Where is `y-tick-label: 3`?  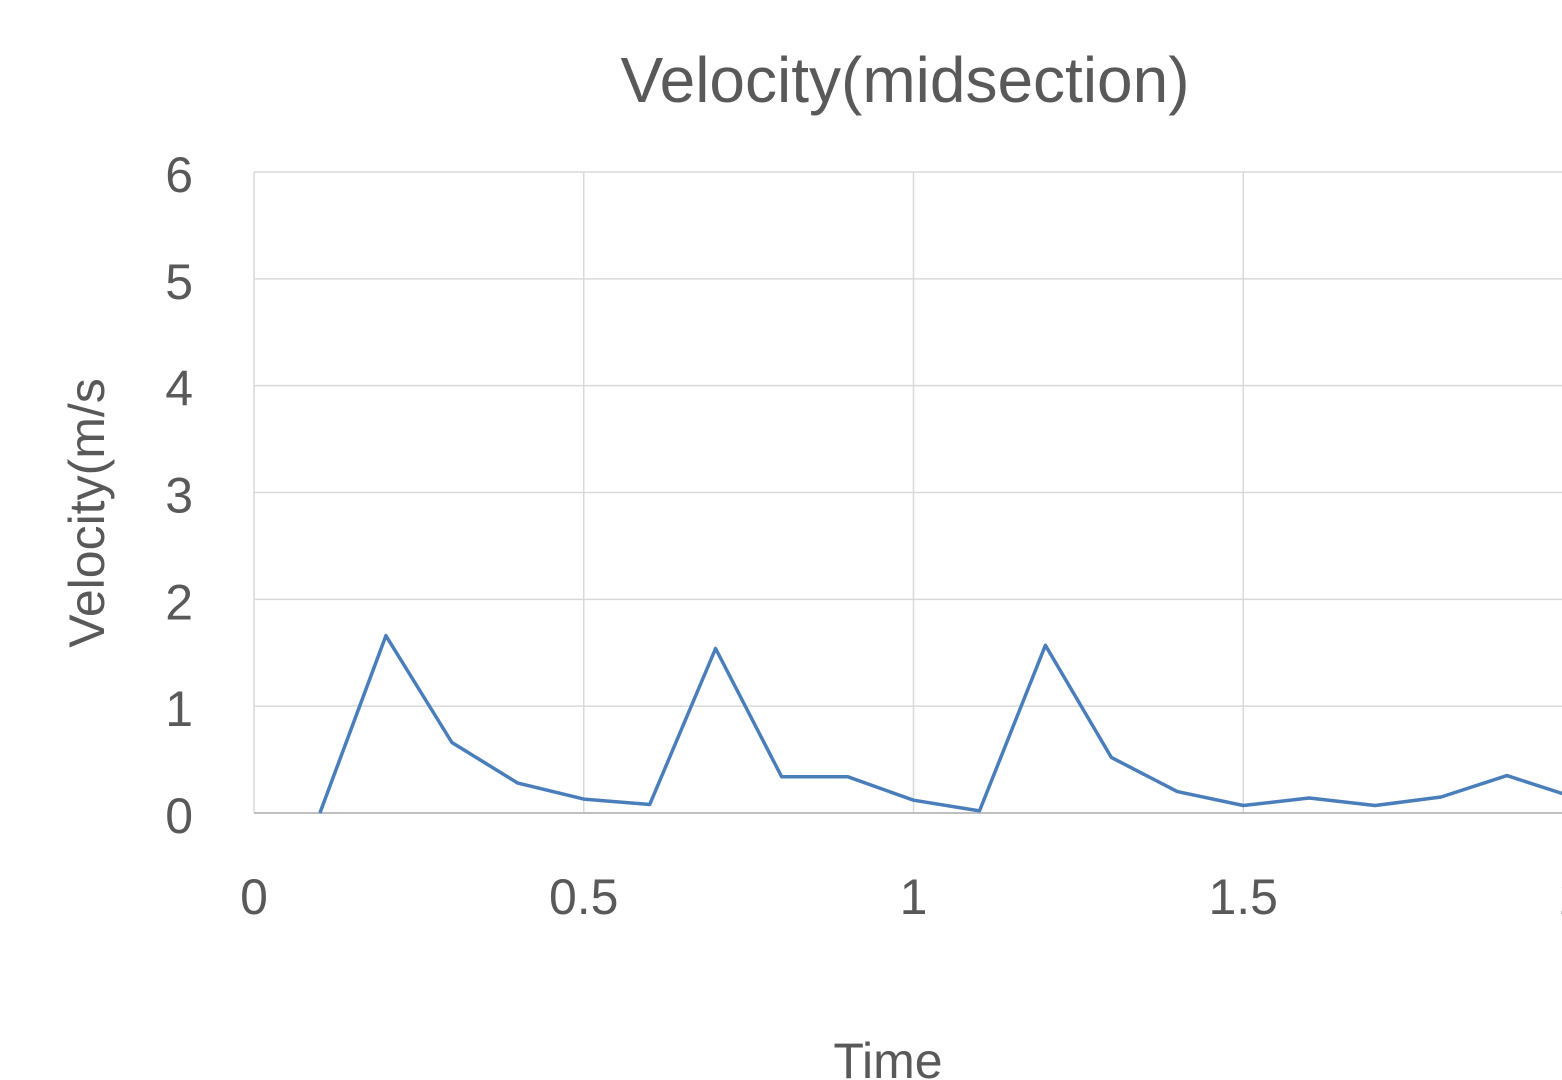
y-tick-label: 3 is located at coordinates (179, 496).